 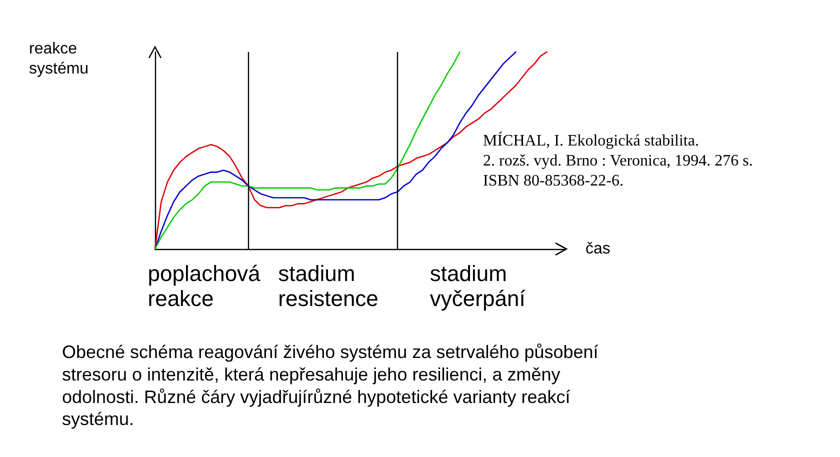 What do you see at coordinates (598, 249) in the screenshot?
I see `x-axis-title: čas` at bounding box center [598, 249].